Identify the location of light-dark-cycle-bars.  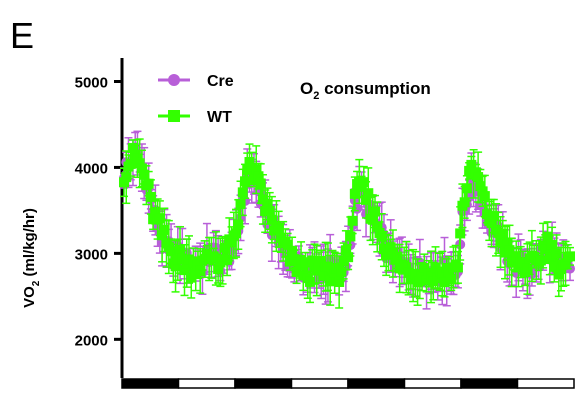
(348, 383).